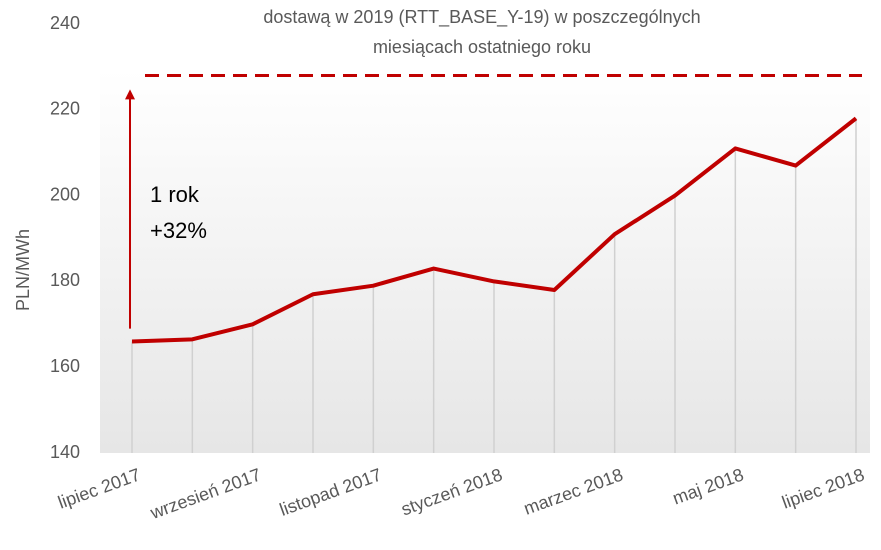  Describe the element at coordinates (65, 366) in the screenshot. I see `y-tick-label: 160` at that location.